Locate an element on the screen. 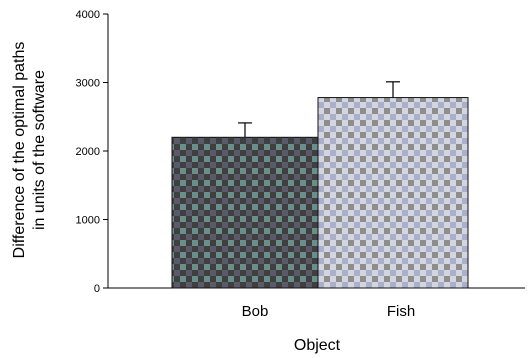  y-tick-label-3000: 3000 is located at coordinates (88, 84).